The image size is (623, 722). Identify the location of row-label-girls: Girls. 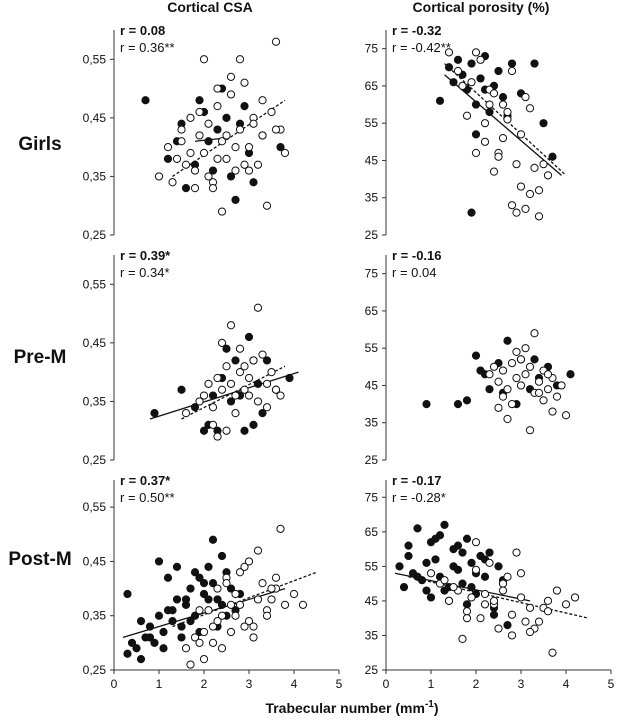
(39, 144).